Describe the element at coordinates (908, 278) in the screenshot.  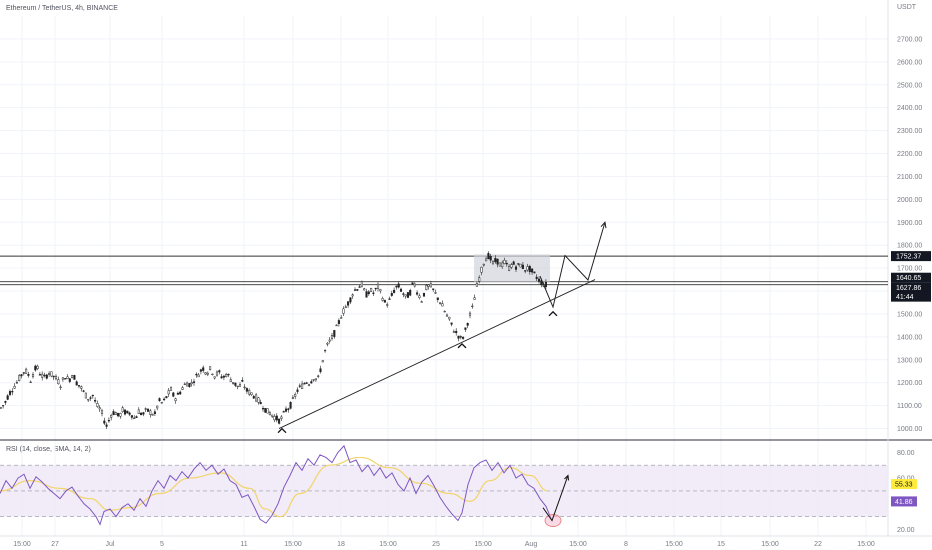
I see `price-level-tag-text: 1640.65` at that location.